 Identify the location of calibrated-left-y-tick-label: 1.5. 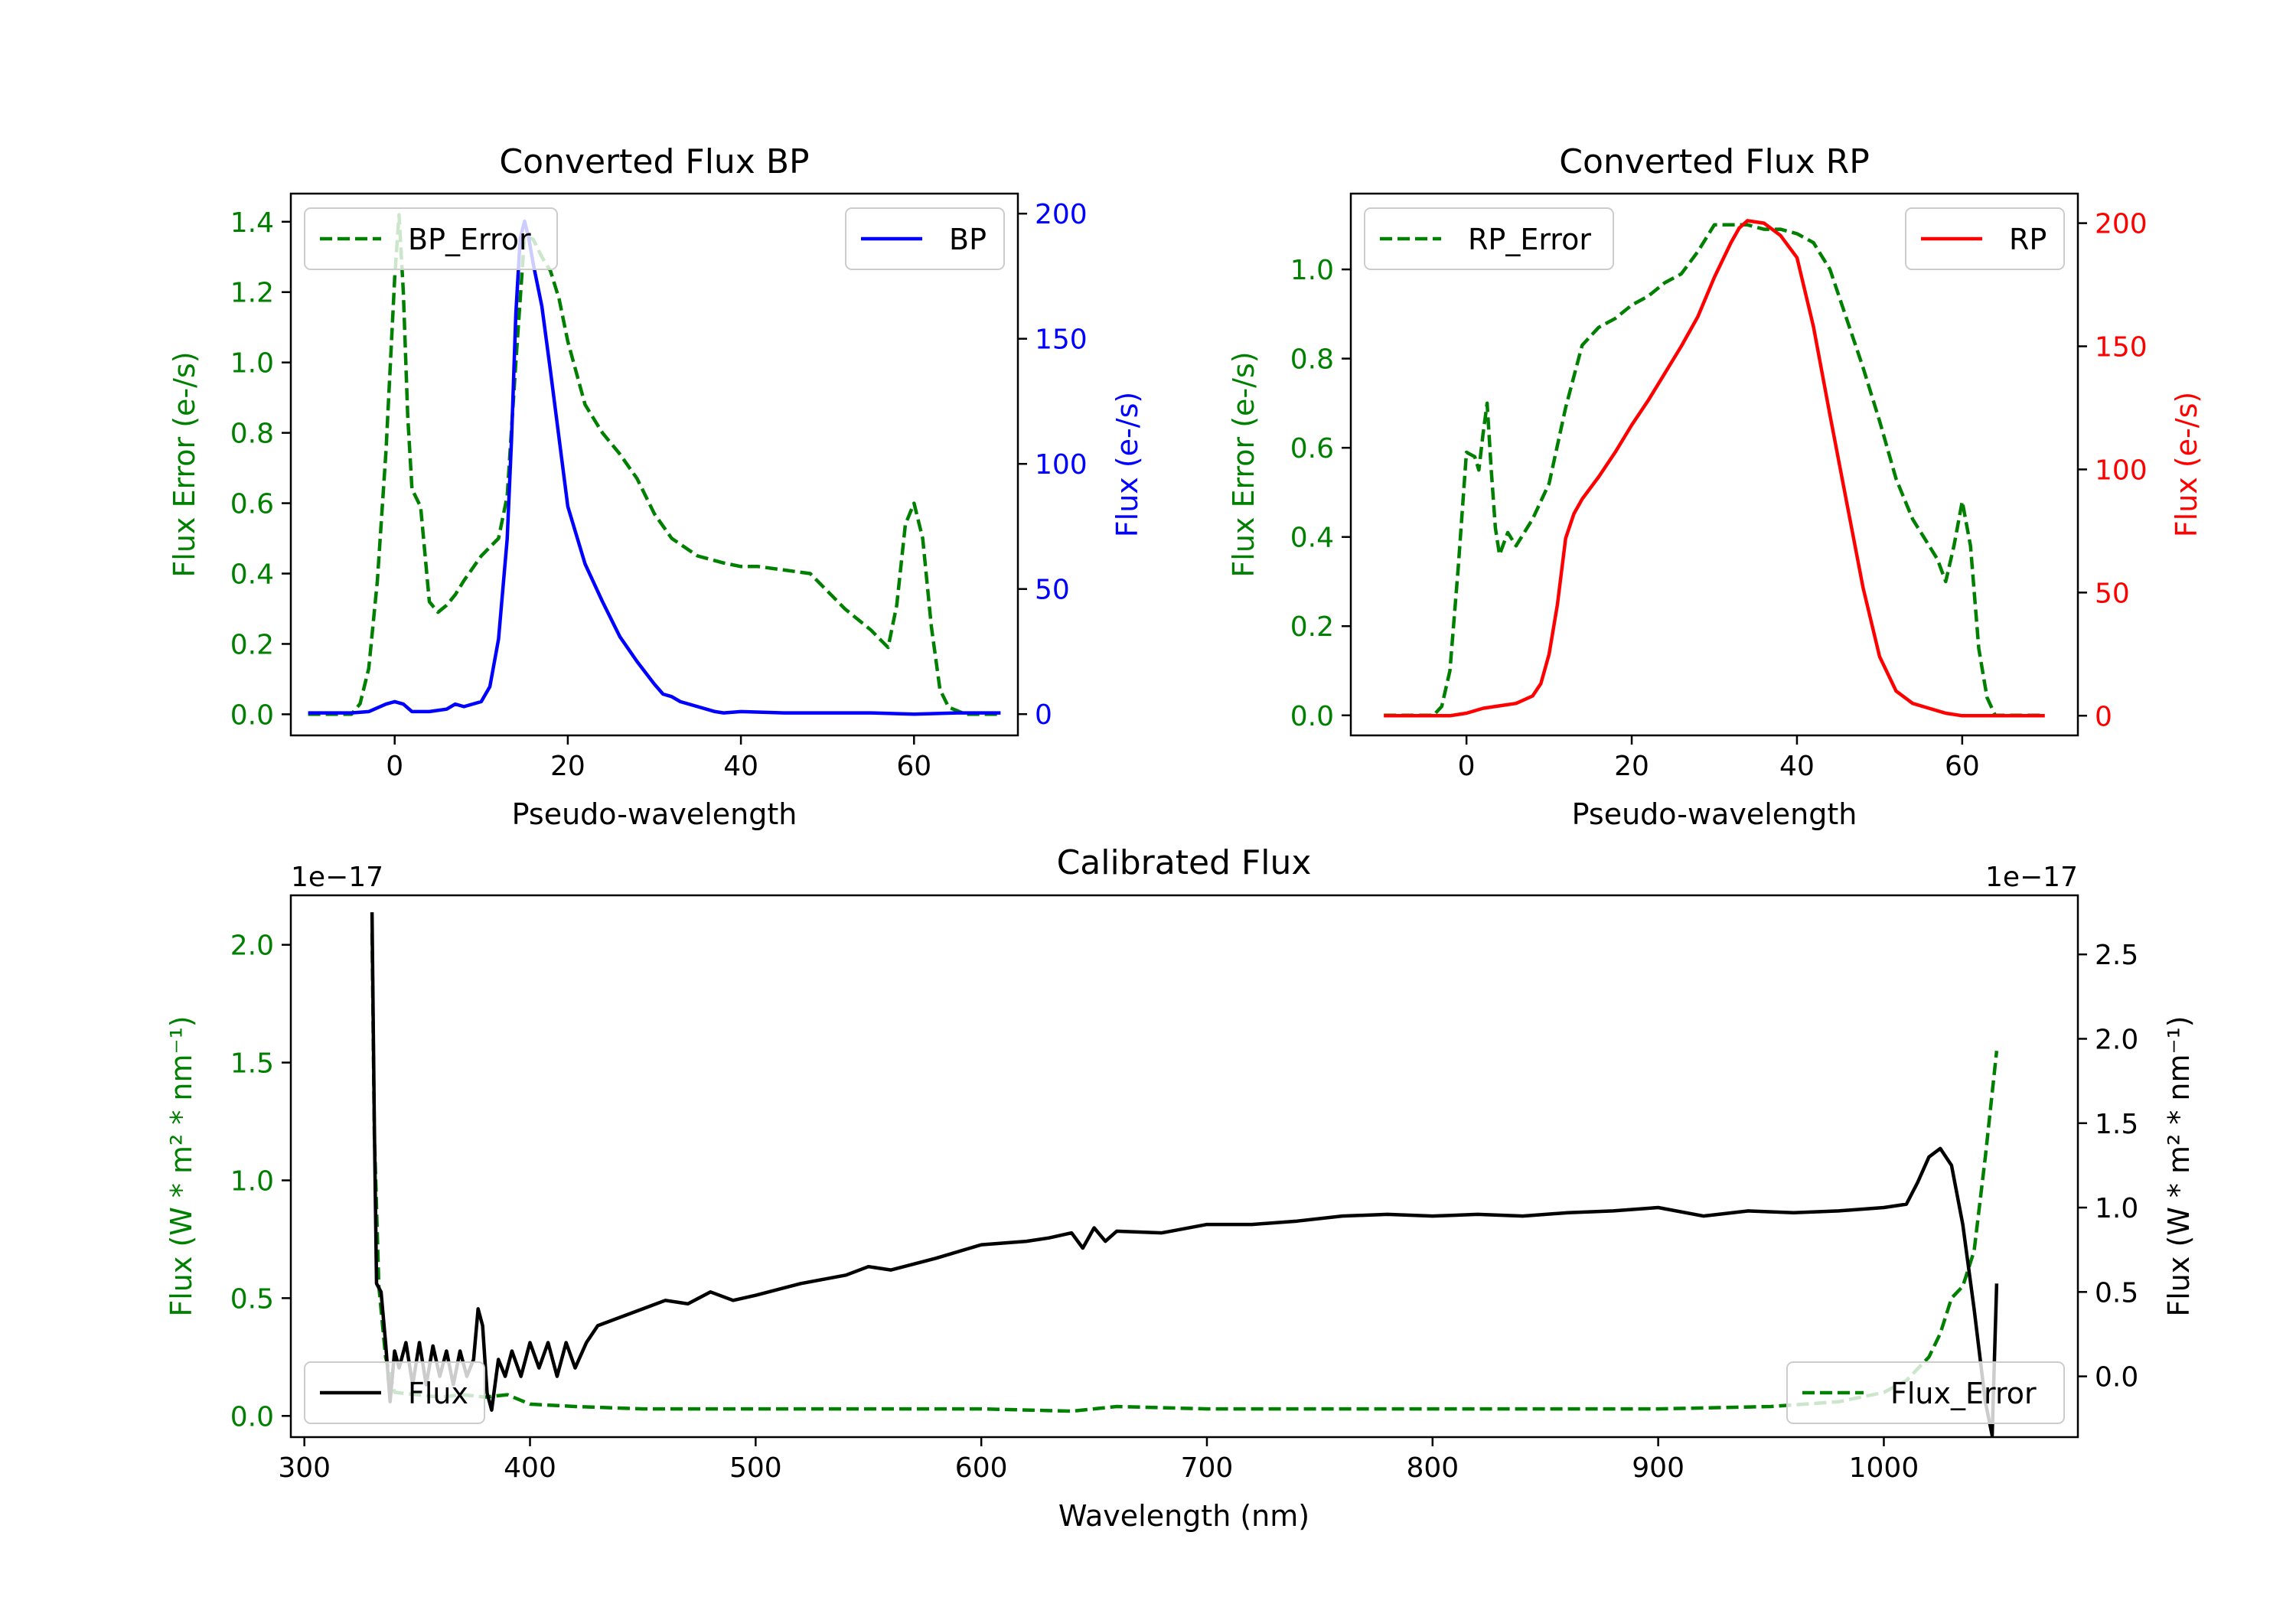
(252, 1064).